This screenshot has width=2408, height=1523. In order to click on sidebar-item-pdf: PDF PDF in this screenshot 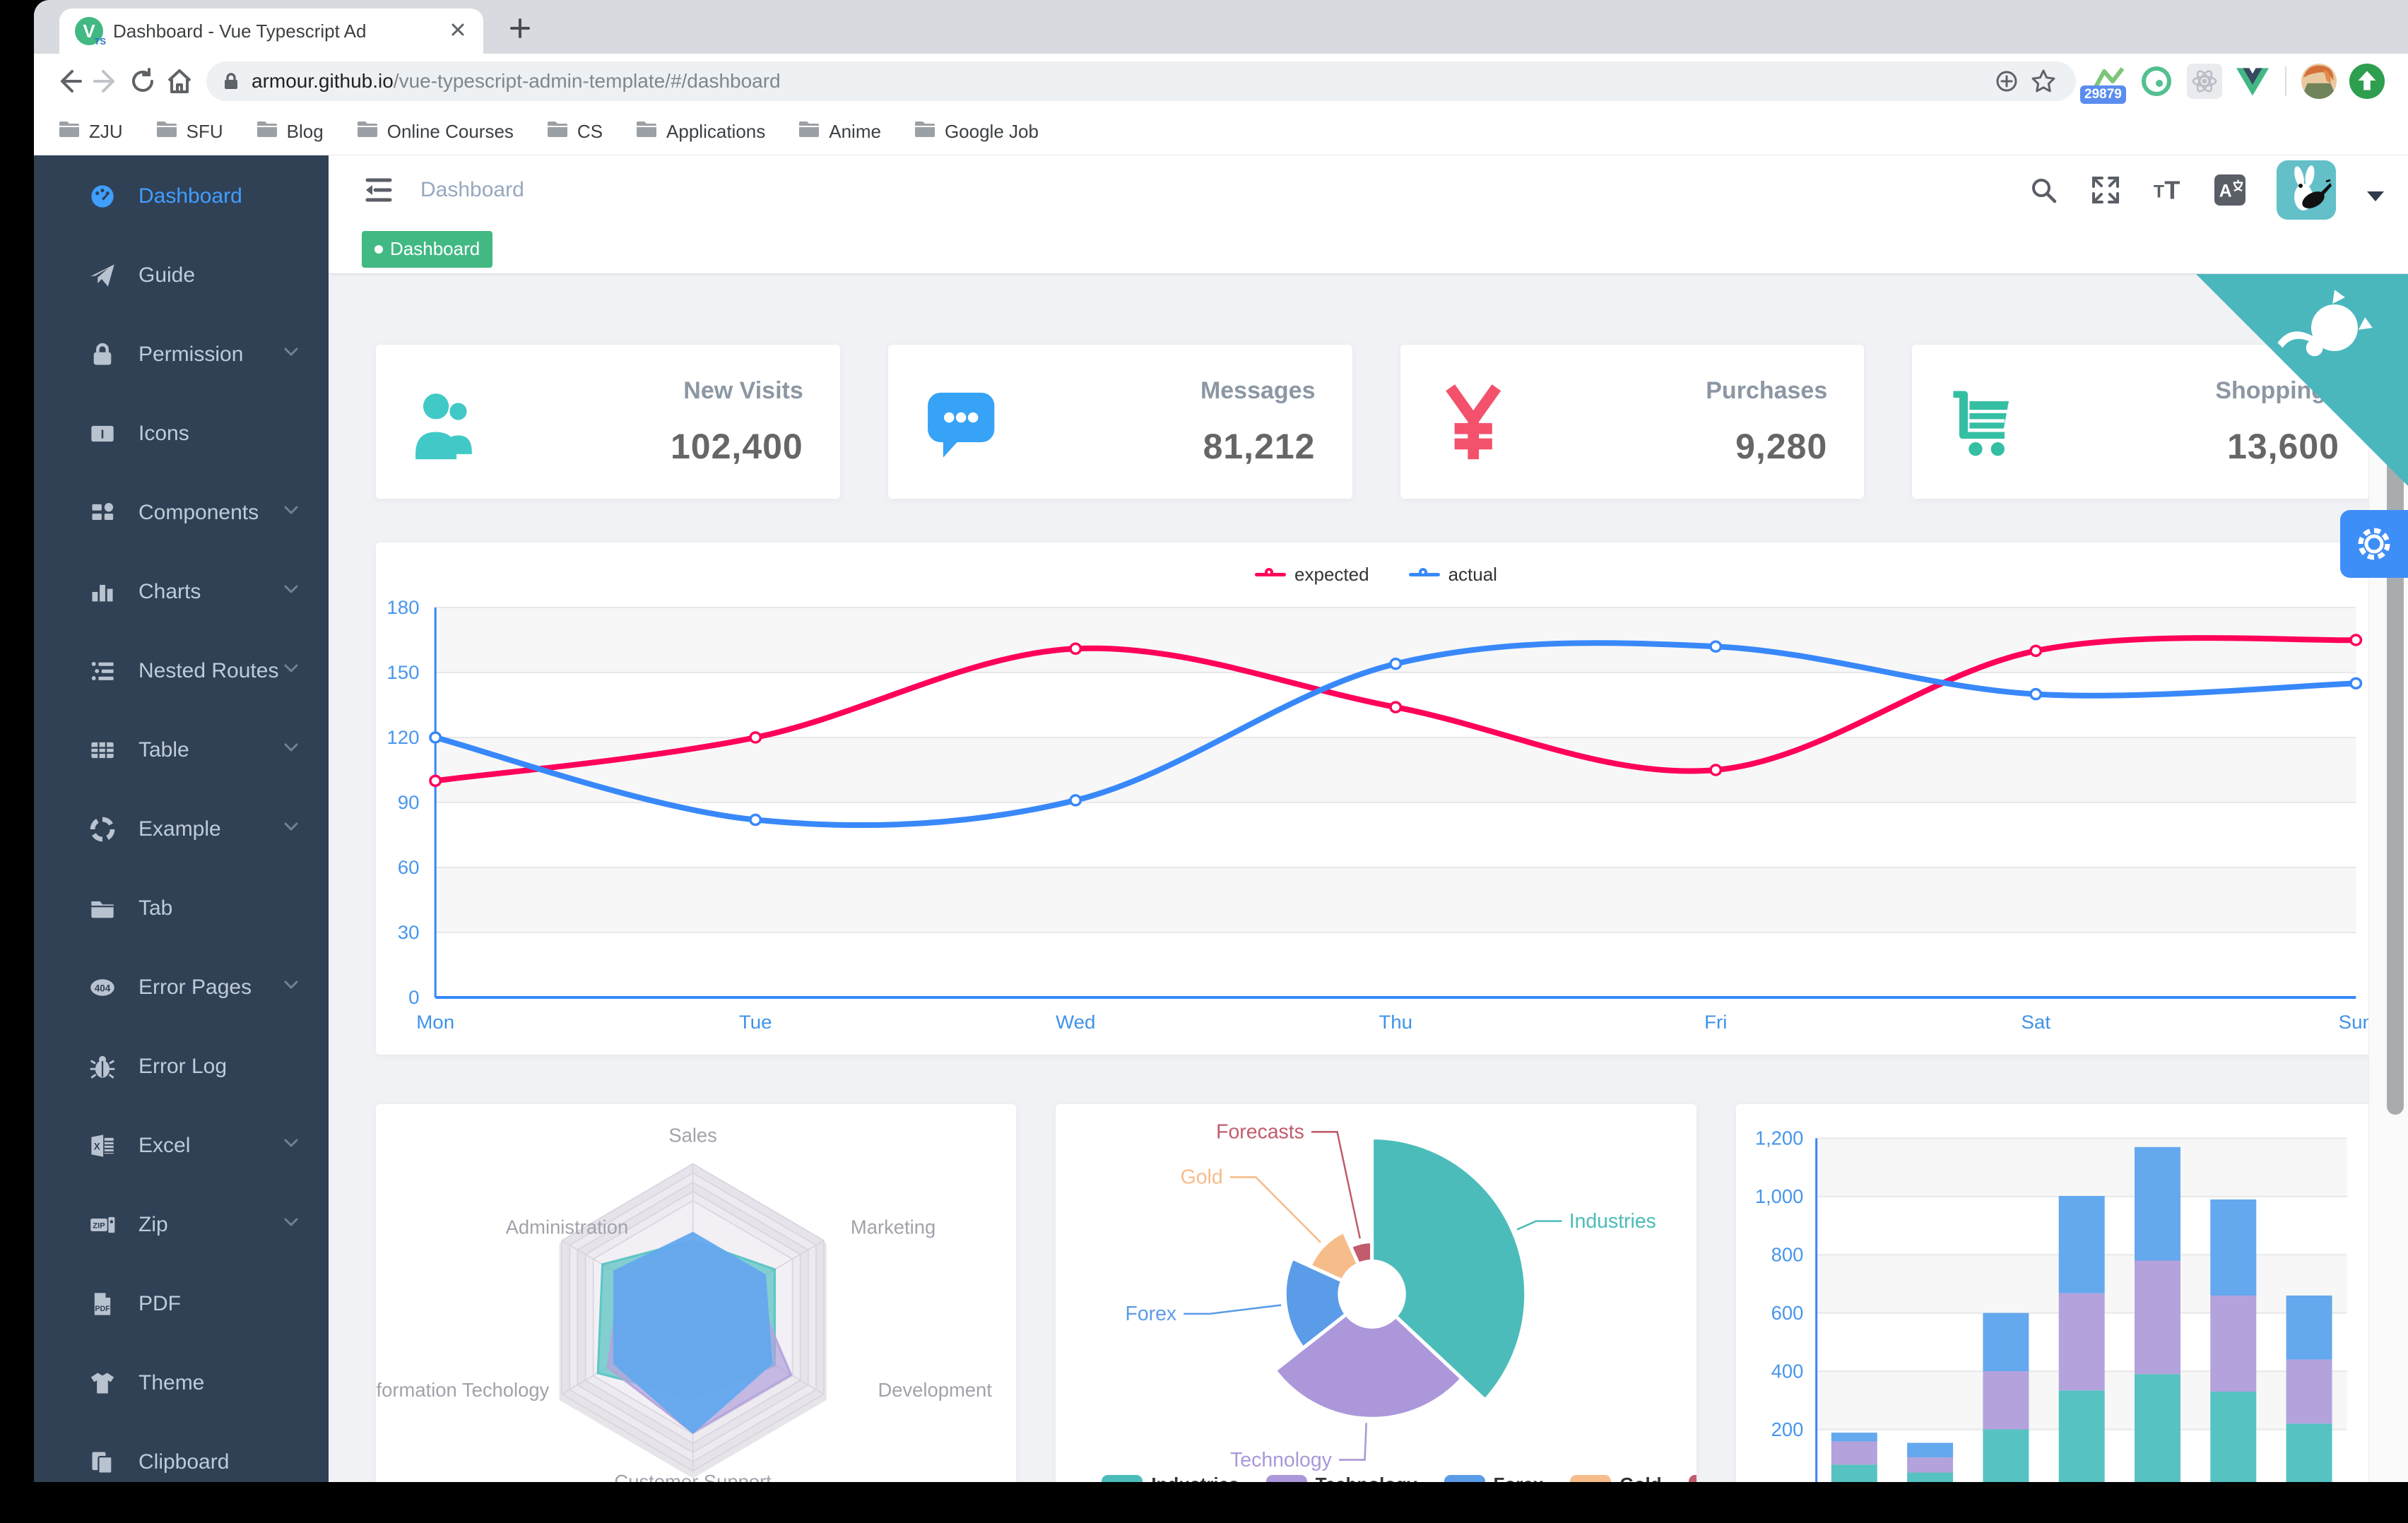, I will do `click(181, 1304)`.